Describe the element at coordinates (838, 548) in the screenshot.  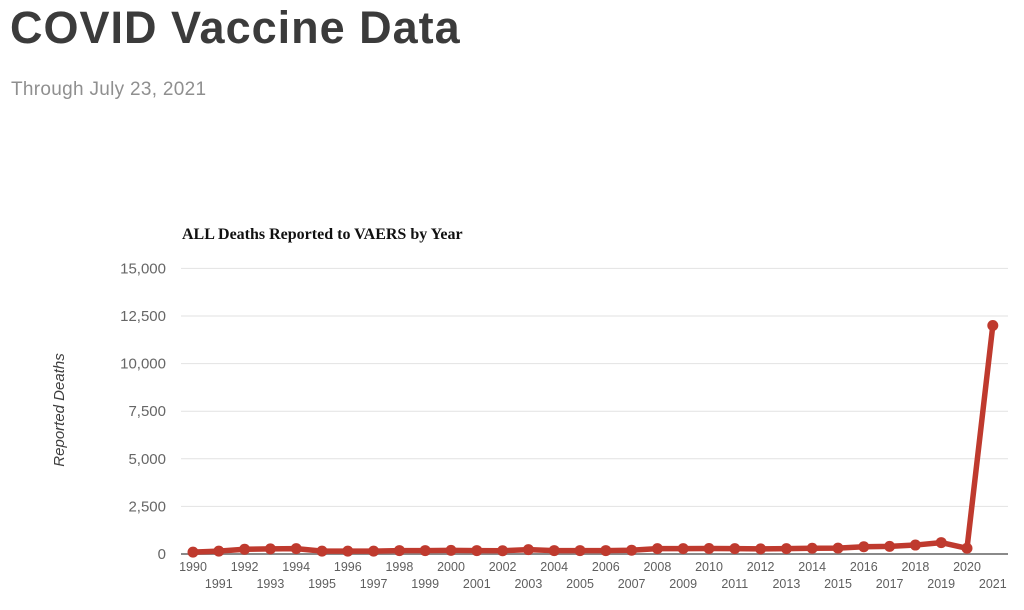
I see `data-point-2015` at that location.